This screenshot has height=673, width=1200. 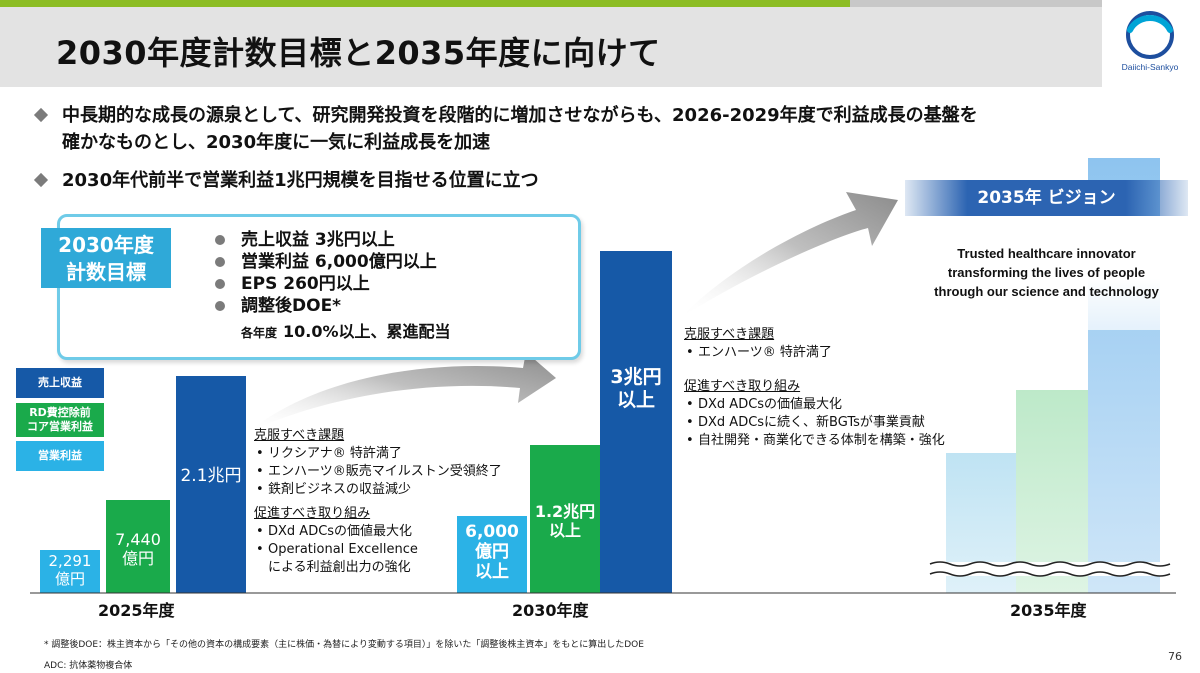 What do you see at coordinates (976, 3) in the screenshot?
I see `top-grey-bar` at bounding box center [976, 3].